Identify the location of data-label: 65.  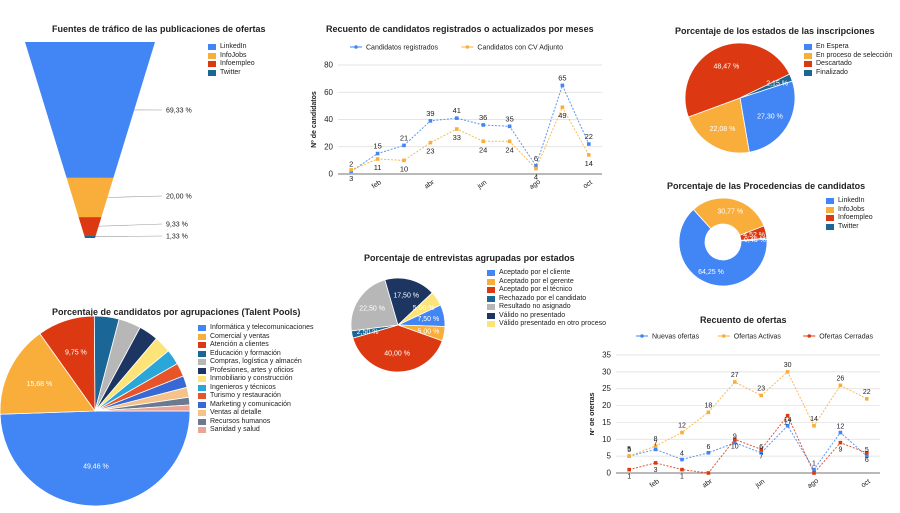
(562, 77).